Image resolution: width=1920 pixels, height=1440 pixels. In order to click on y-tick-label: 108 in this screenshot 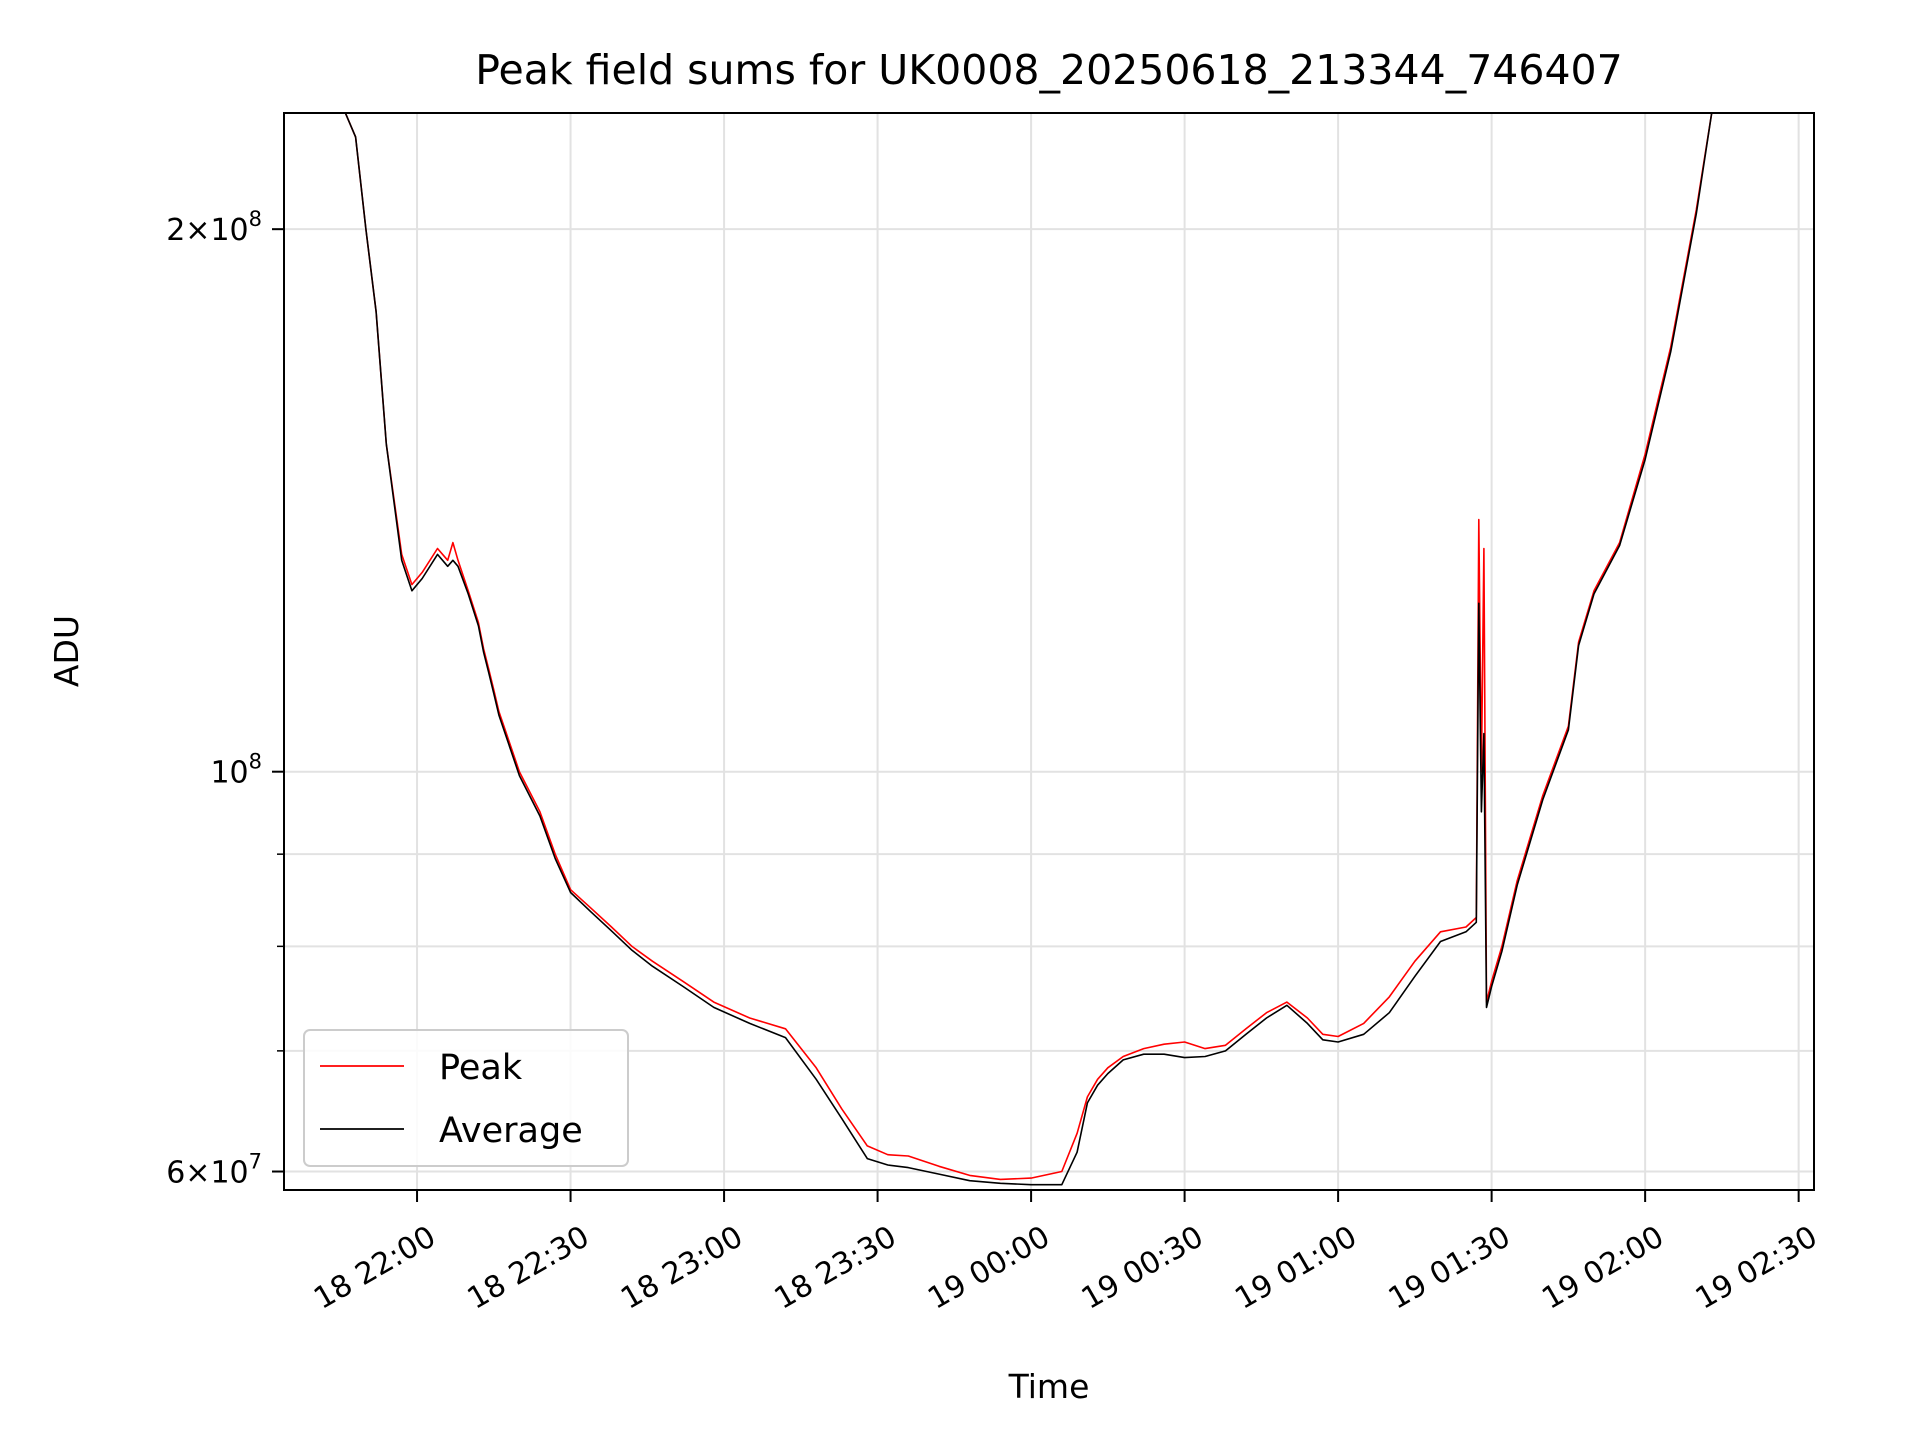, I will do `click(236, 770)`.